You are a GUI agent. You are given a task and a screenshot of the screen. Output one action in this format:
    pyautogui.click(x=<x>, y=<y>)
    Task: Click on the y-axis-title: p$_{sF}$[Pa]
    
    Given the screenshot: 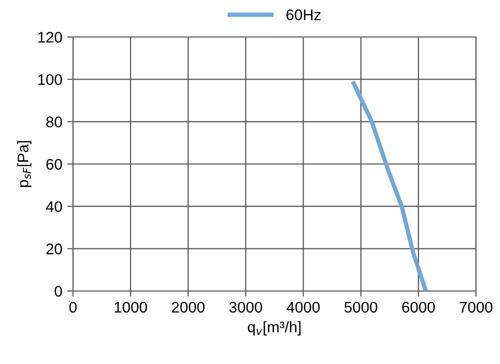 What is the action you would take?
    pyautogui.click(x=24, y=164)
    